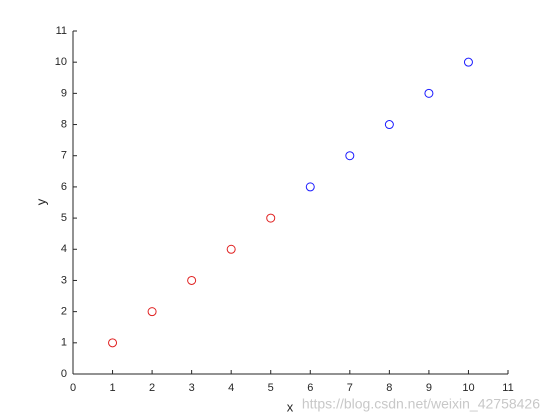 This screenshot has height=420, width=560. What do you see at coordinates (271, 388) in the screenshot?
I see `x-tick-label: 5` at bounding box center [271, 388].